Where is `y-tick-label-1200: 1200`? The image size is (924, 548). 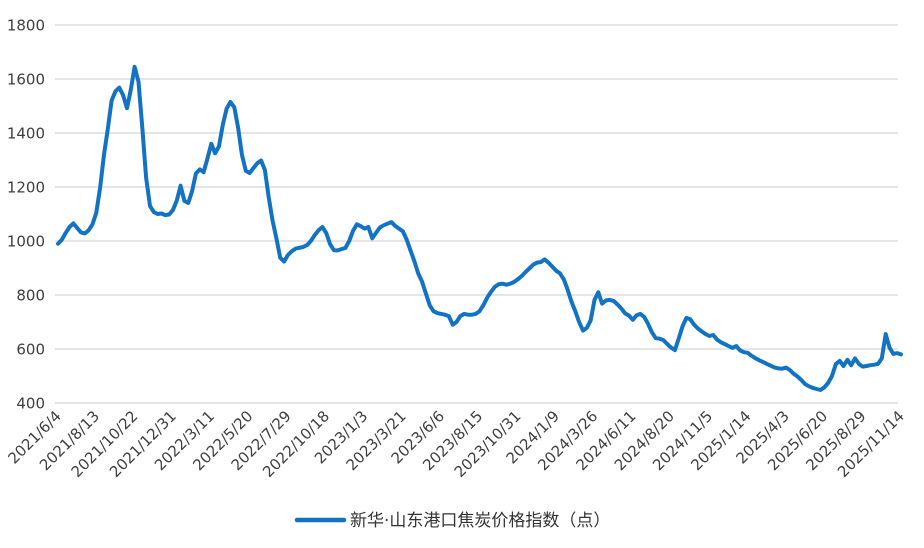 y-tick-label-1200: 1200 is located at coordinates (26, 188).